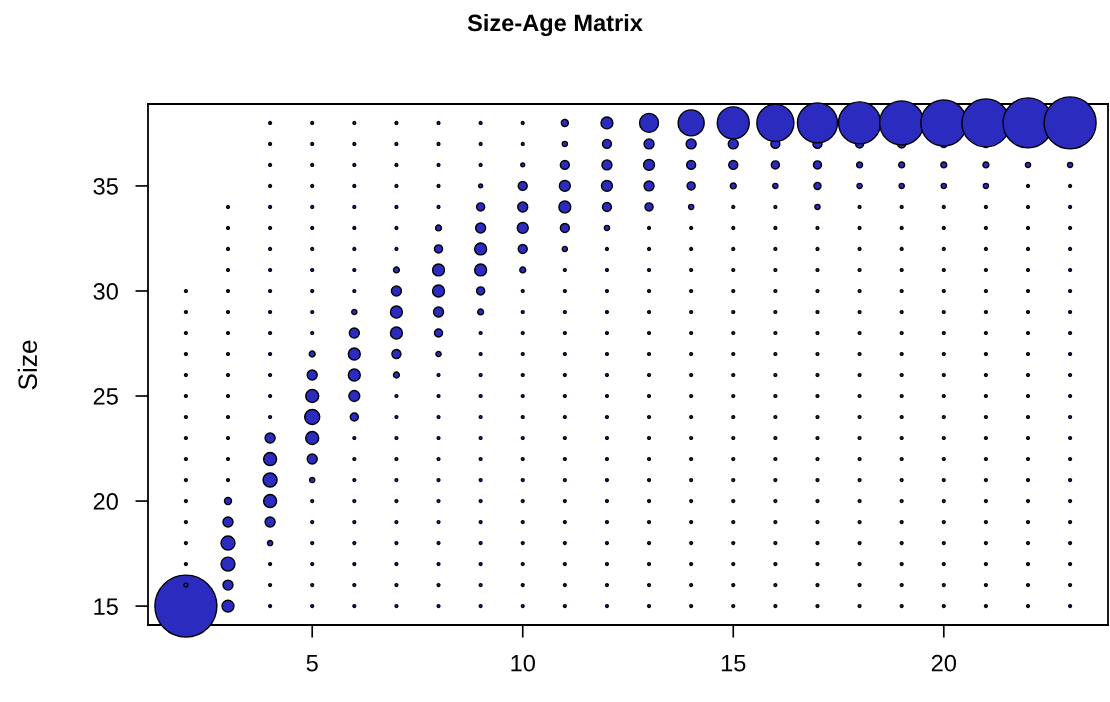  What do you see at coordinates (106, 606) in the screenshot?
I see `y-tick-label: 15` at bounding box center [106, 606].